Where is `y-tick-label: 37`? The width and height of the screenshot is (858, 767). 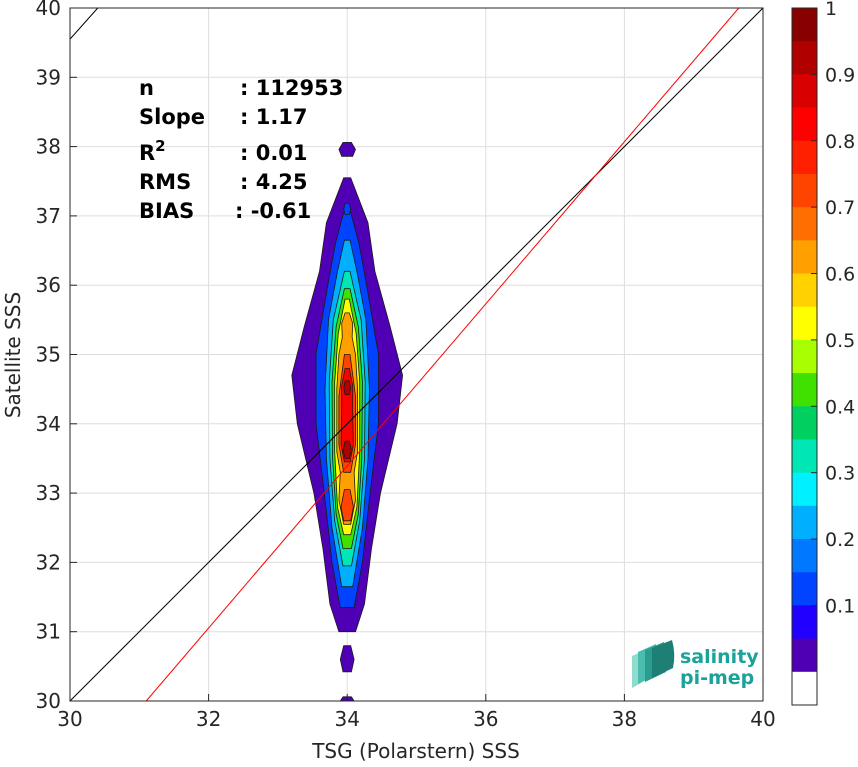
y-tick-label: 37 is located at coordinates (48, 216).